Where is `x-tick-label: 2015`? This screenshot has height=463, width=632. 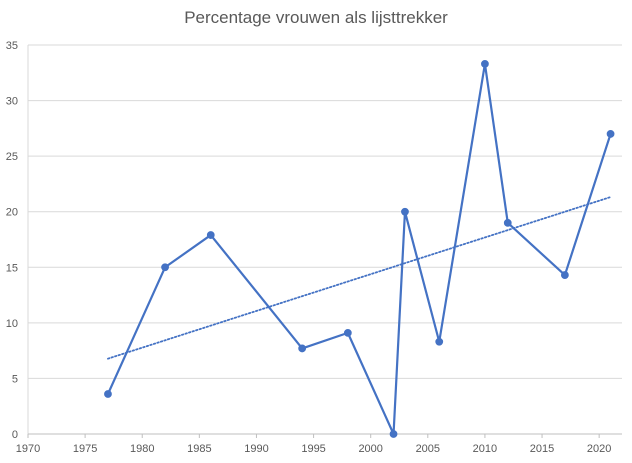 x-tick-label: 2015 is located at coordinates (542, 449).